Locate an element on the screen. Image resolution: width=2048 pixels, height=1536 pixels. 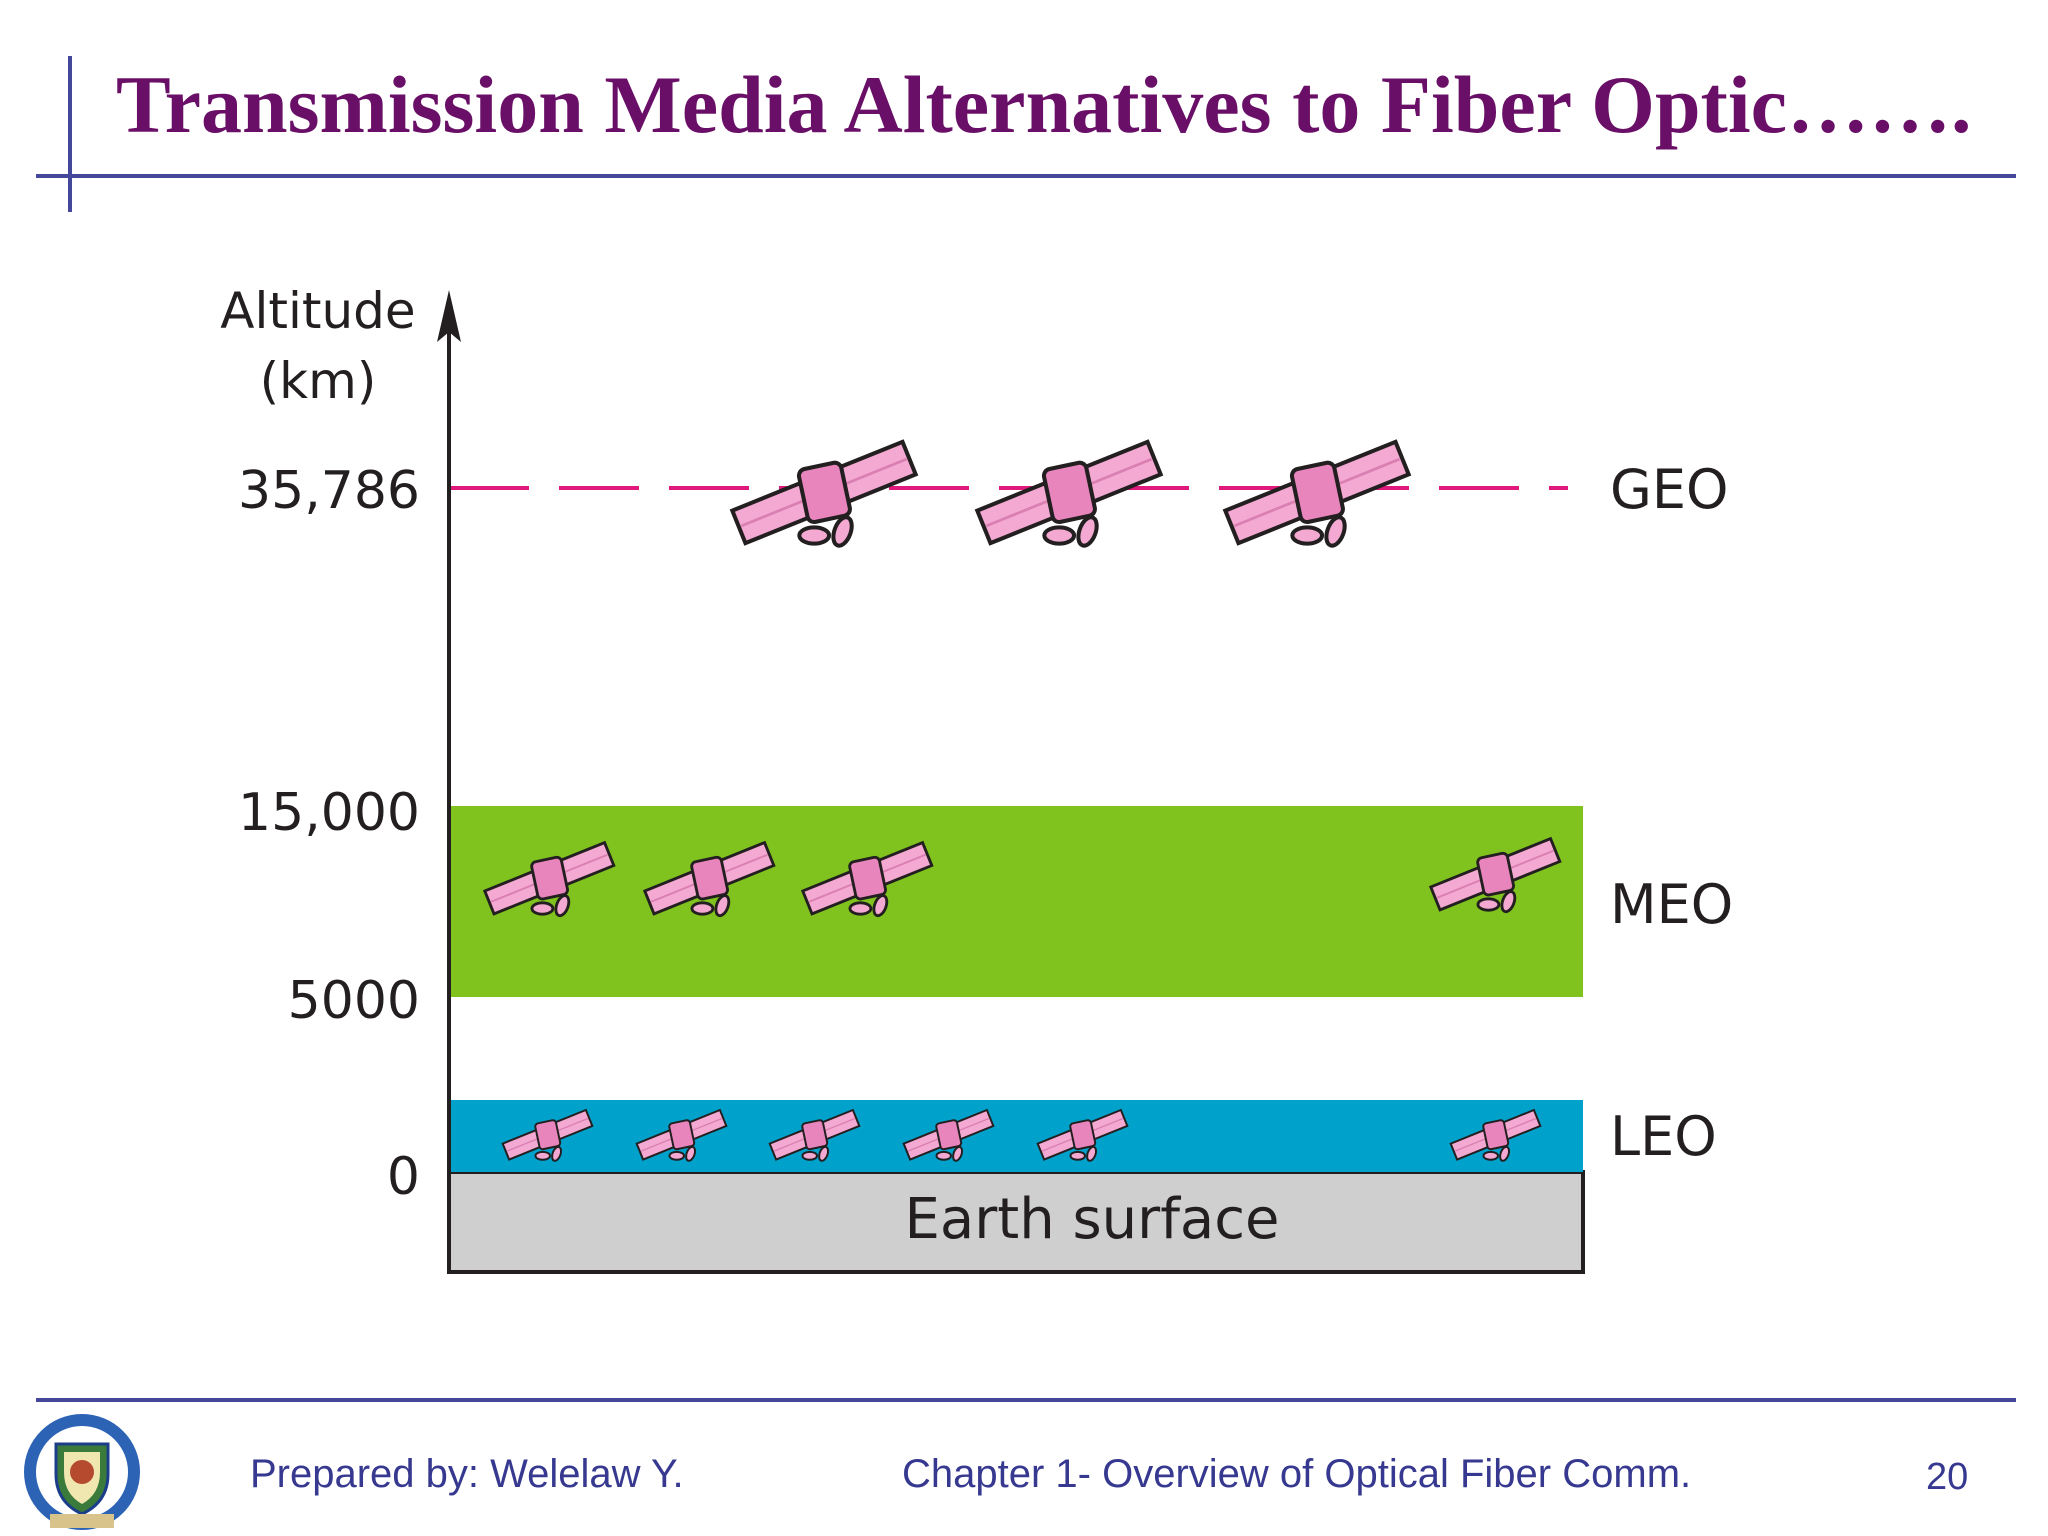
meo-band is located at coordinates (1016, 901).